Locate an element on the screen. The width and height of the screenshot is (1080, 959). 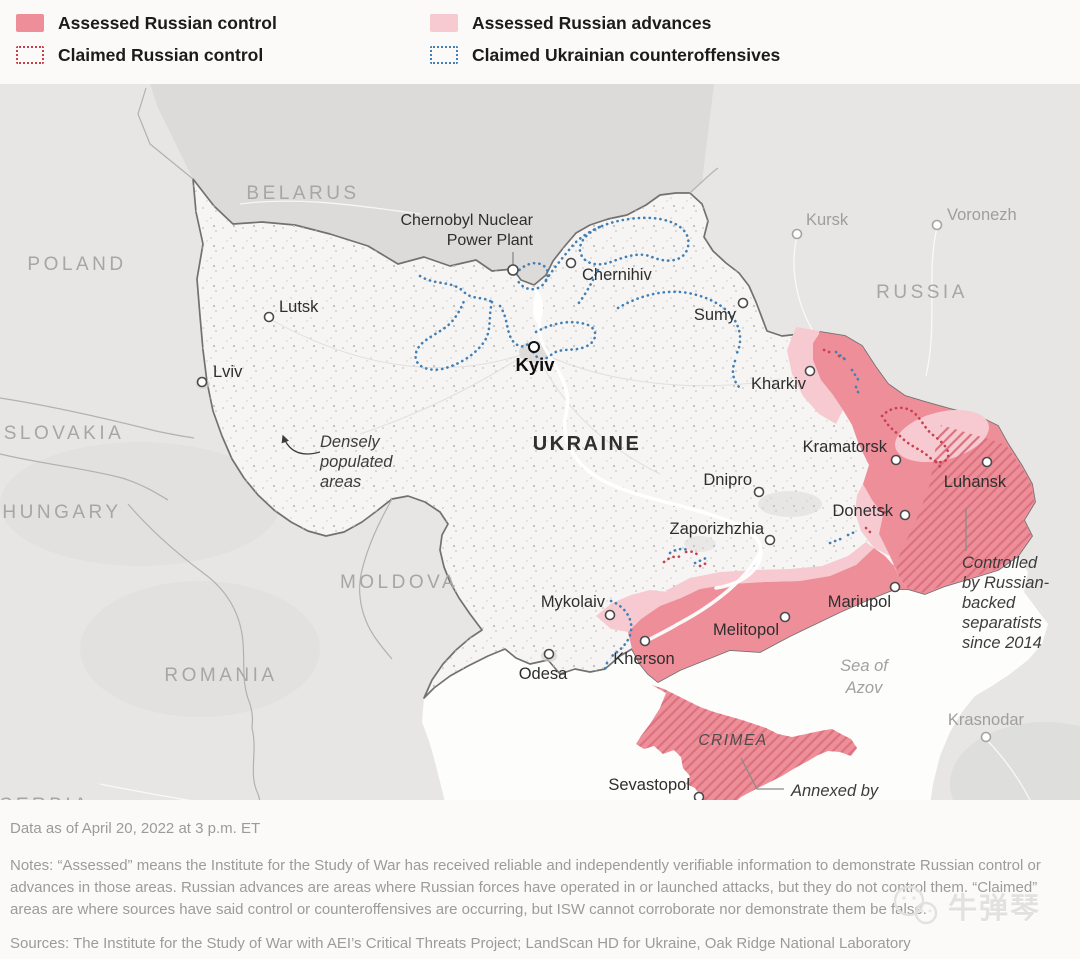
advances-area-donetsk-west is located at coordinates (872, 520).